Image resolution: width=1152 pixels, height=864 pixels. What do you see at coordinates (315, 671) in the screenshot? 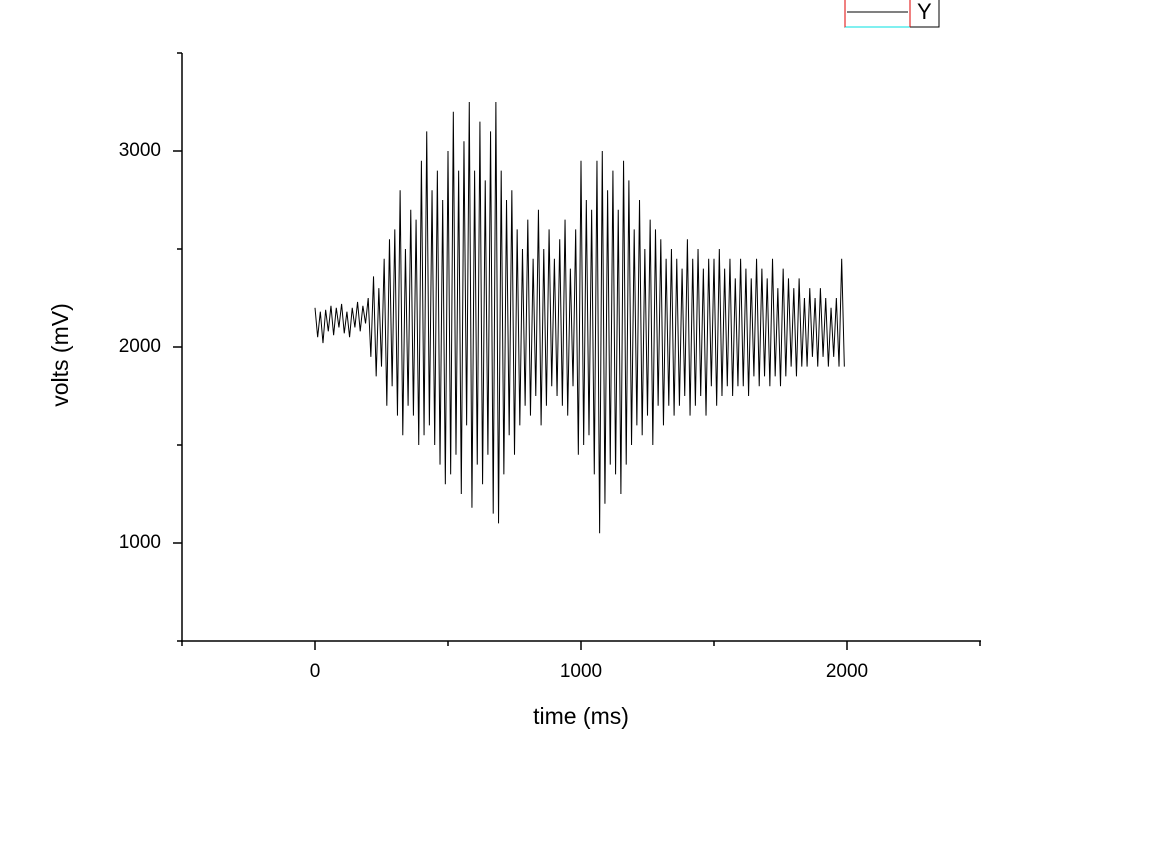
I see `x-tick-label: 0` at bounding box center [315, 671].